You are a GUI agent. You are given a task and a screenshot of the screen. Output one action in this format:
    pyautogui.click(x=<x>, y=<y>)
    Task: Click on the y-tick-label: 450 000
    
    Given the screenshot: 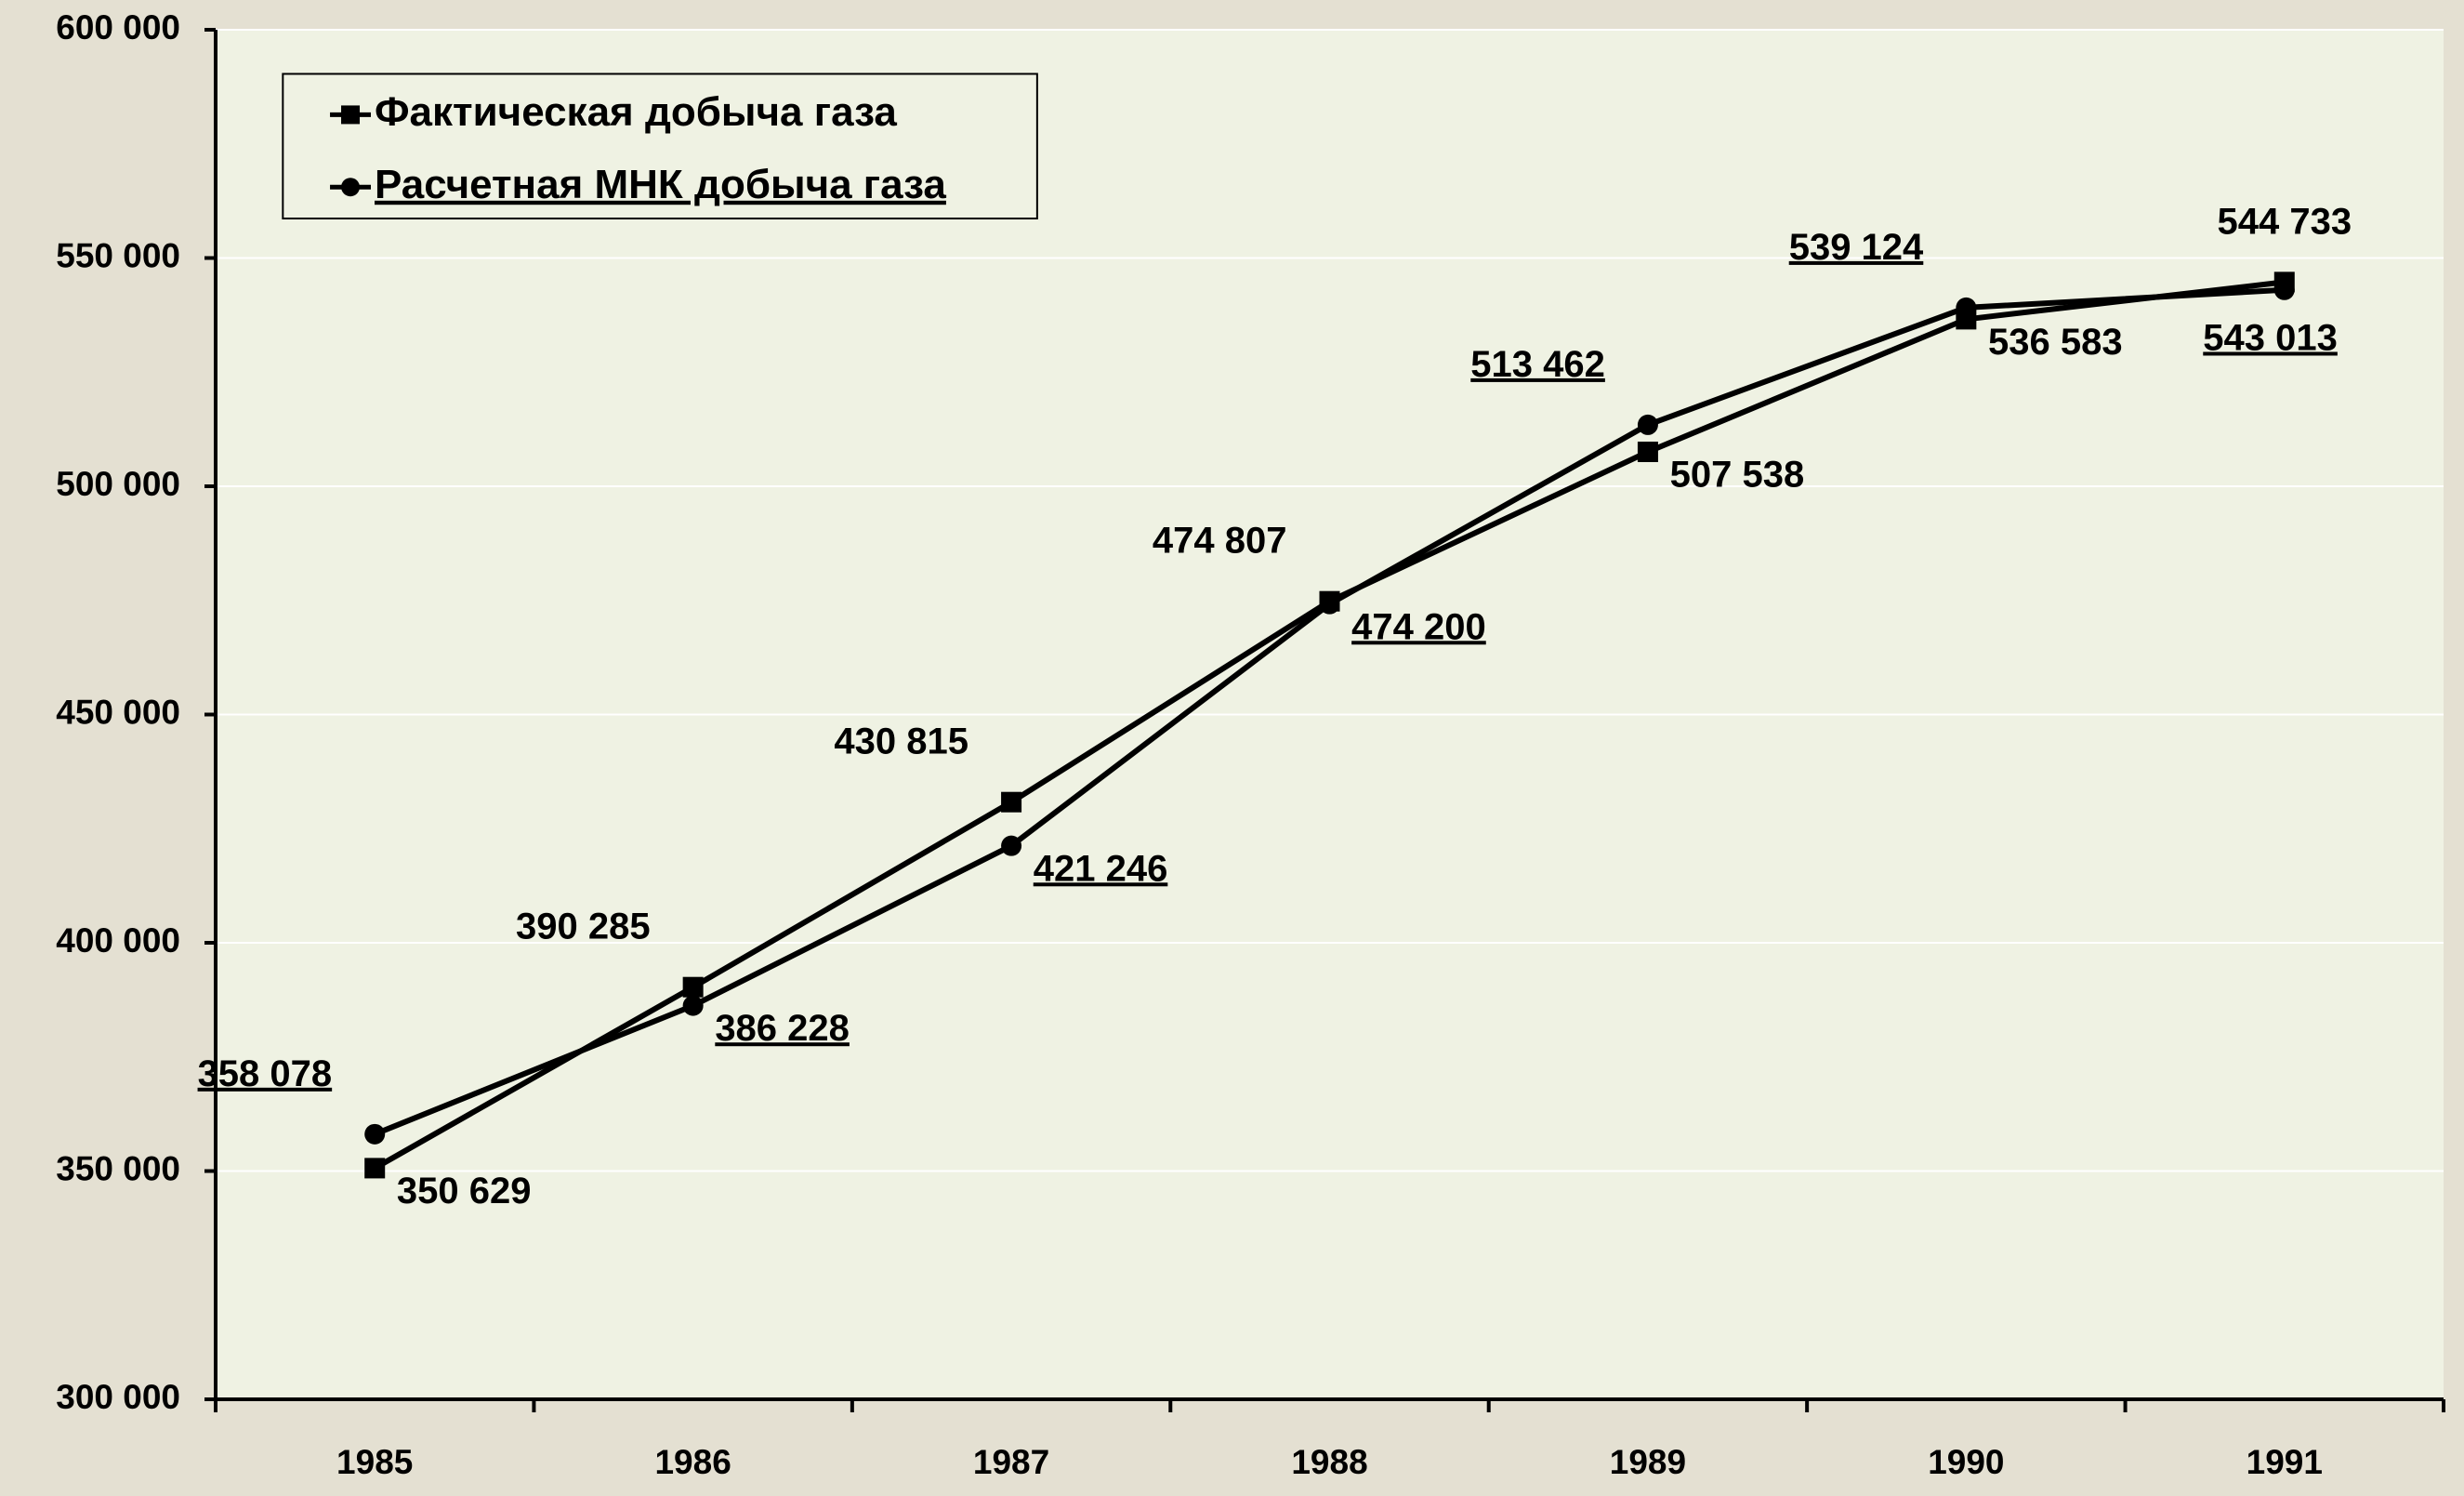 What is the action you would take?
    pyautogui.click(x=118, y=712)
    